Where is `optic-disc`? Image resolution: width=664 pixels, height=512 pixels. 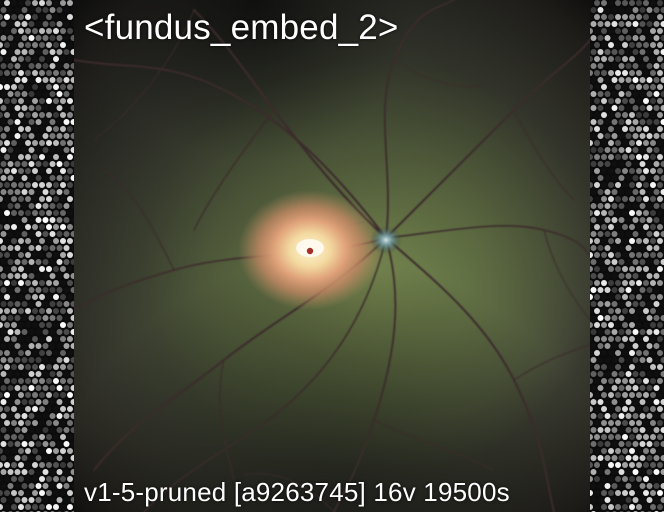 optic-disc is located at coordinates (386, 240).